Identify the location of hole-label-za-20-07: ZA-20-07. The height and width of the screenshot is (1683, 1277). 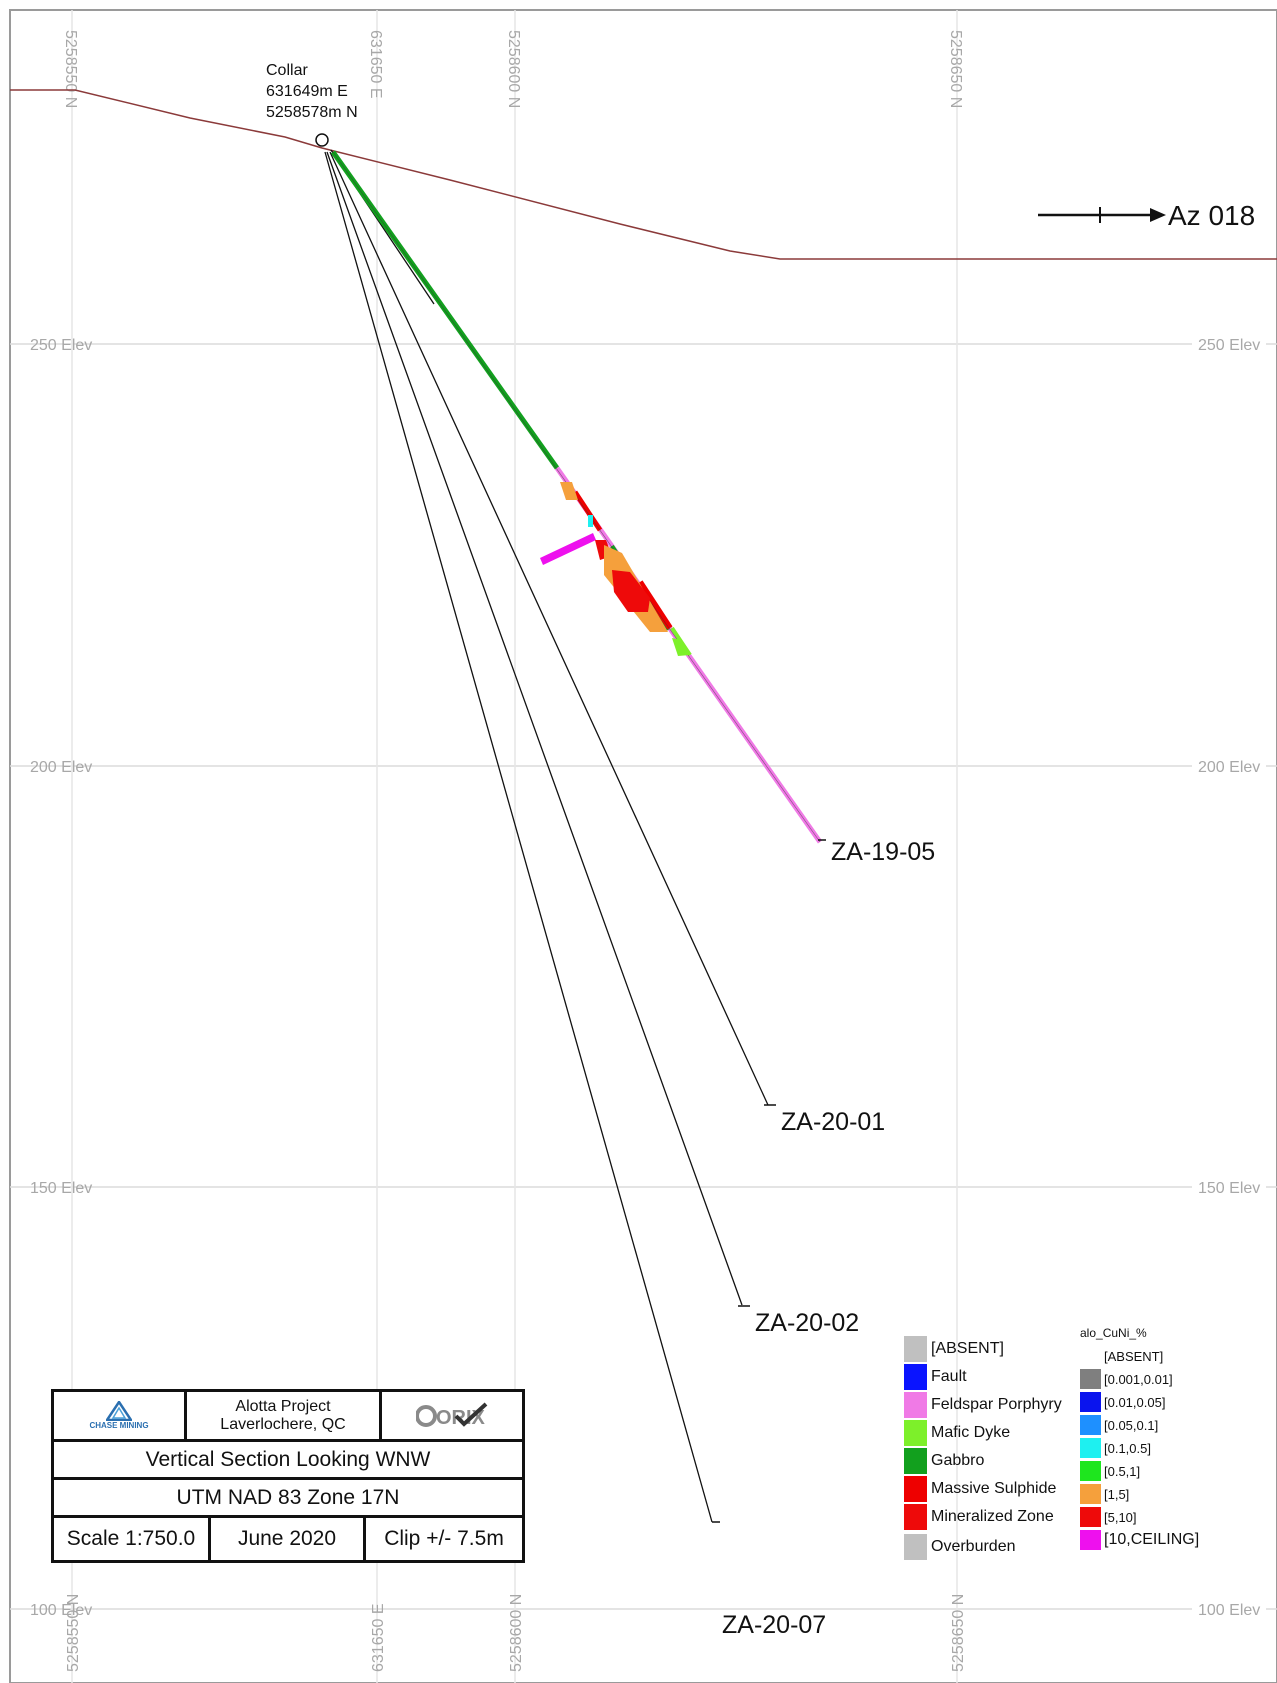
(774, 1625).